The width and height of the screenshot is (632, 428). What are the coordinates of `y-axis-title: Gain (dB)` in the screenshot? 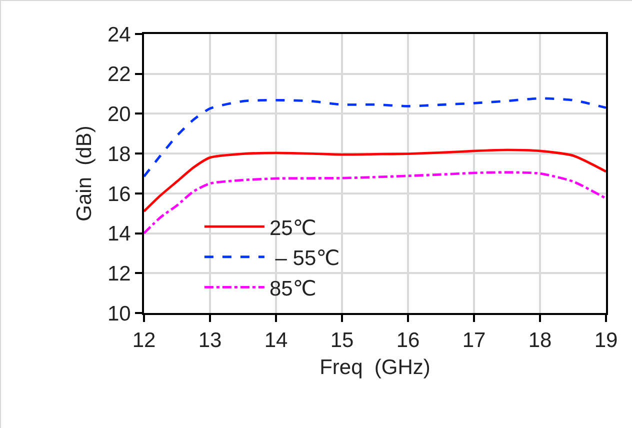 It's located at (84, 174).